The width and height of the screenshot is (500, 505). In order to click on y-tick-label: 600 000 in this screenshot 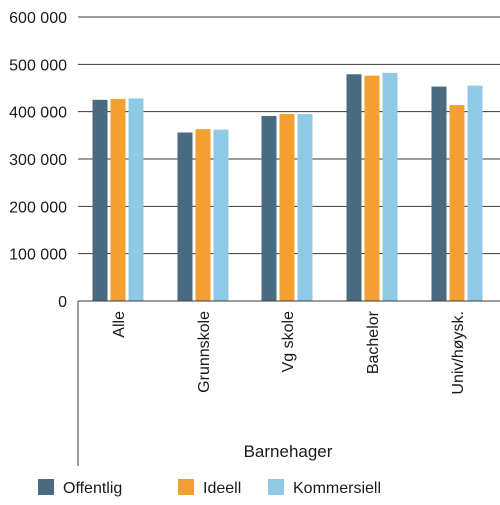, I will do `click(38, 18)`.